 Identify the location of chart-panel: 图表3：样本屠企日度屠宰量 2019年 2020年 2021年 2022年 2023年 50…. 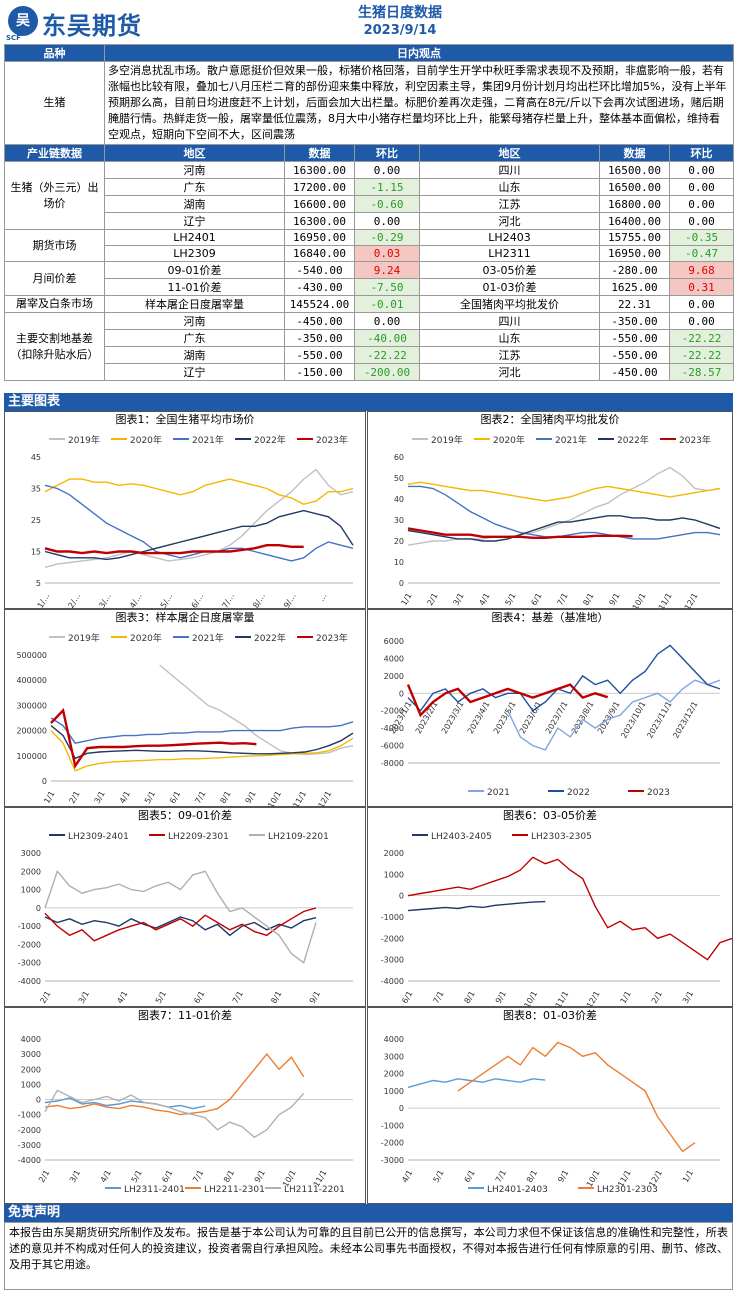
(185, 708).